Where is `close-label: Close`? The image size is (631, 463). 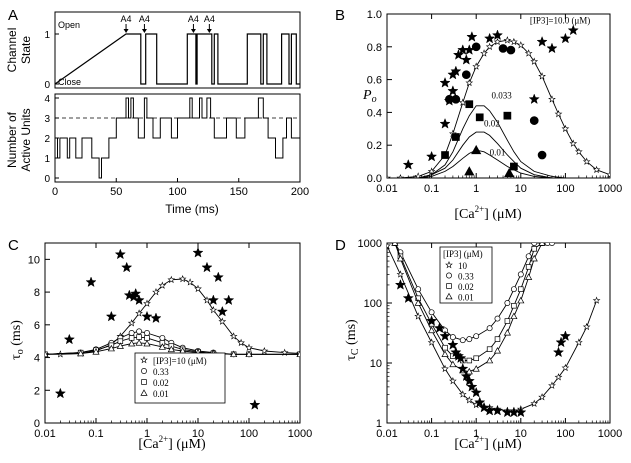 close-label: Close is located at coordinates (69, 82).